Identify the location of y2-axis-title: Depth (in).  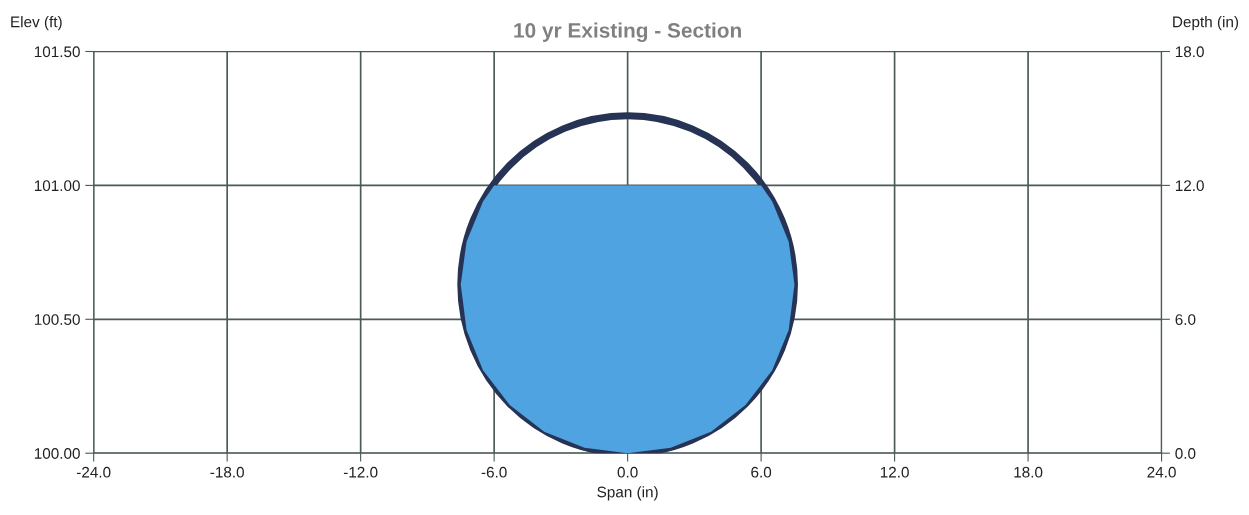
(1206, 23).